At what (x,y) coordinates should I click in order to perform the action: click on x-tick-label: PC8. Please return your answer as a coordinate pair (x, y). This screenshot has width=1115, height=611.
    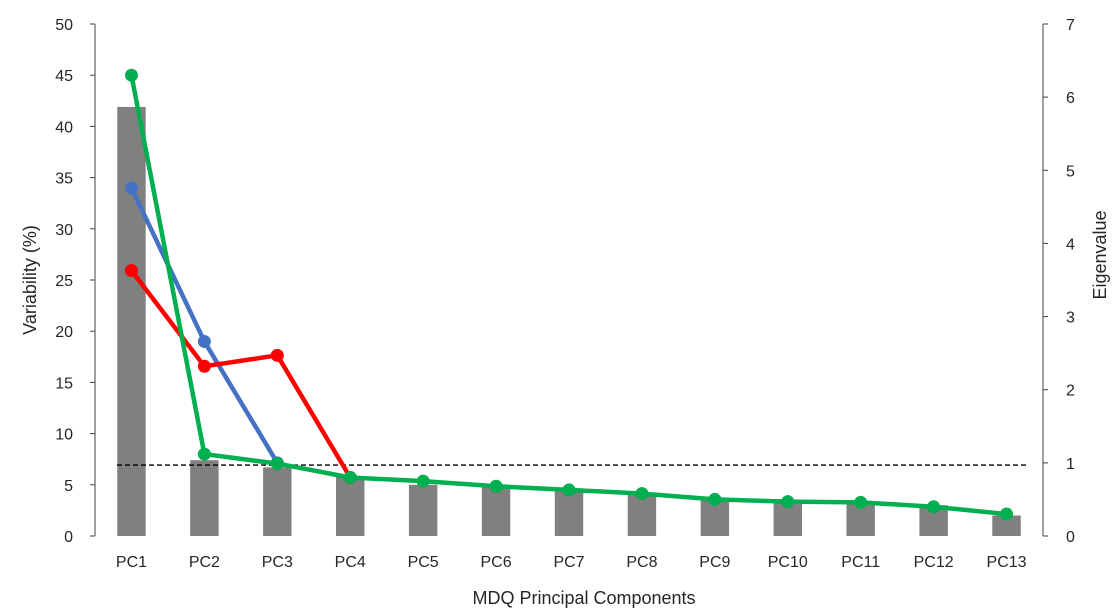
    Looking at the image, I should click on (641, 562).